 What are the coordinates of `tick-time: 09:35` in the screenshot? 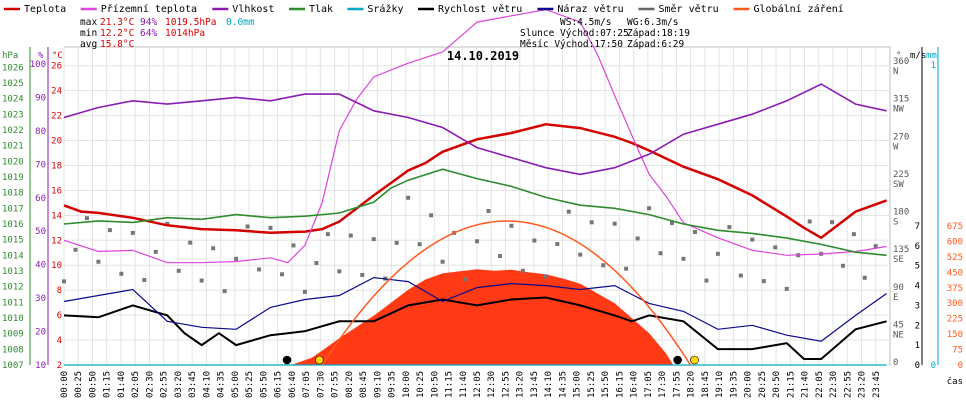 It's located at (393, 384).